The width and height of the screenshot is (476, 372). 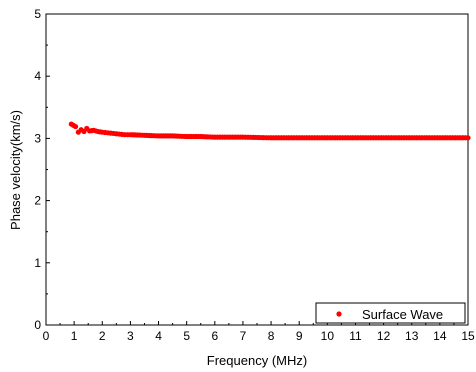 What do you see at coordinates (46, 336) in the screenshot?
I see `x-tick-label: 0` at bounding box center [46, 336].